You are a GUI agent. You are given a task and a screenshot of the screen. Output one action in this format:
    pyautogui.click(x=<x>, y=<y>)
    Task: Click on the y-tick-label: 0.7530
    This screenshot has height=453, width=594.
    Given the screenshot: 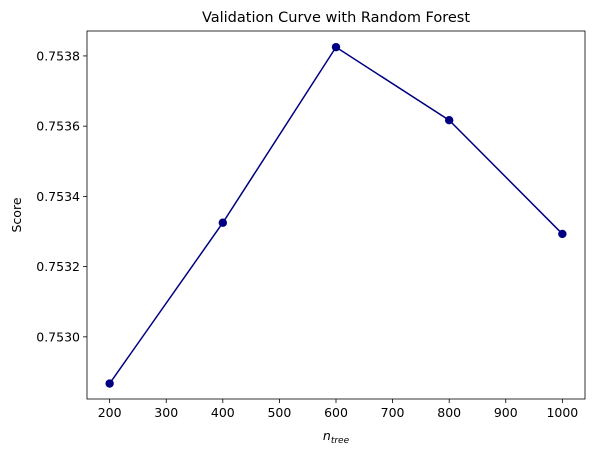 What is the action you would take?
    pyautogui.click(x=58, y=336)
    